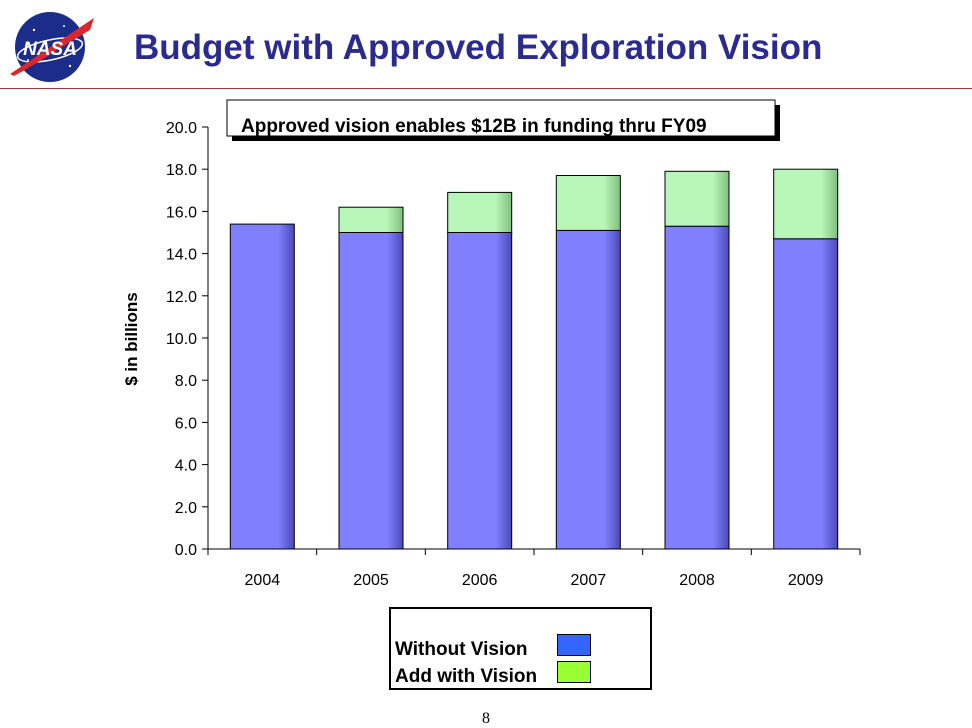 The height and width of the screenshot is (728, 972). I want to click on bar-without-vision-2008, so click(697, 387).